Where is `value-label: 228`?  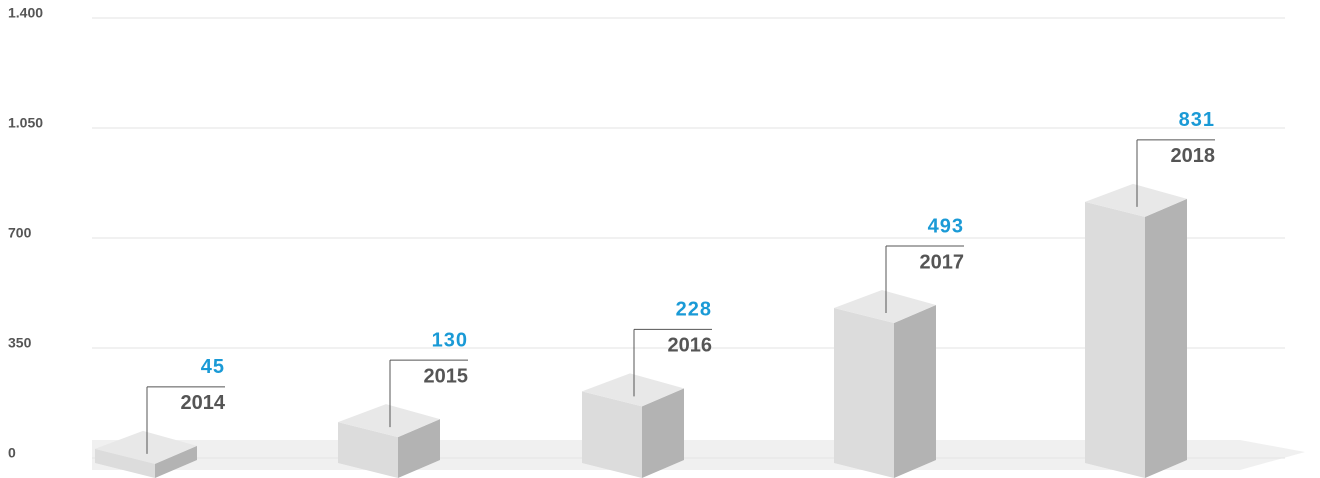 value-label: 228 is located at coordinates (694, 310).